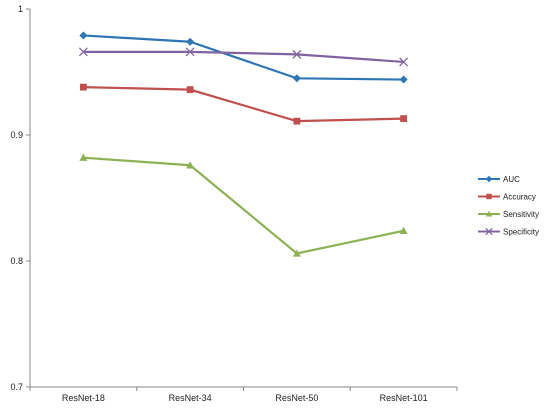 The height and width of the screenshot is (408, 550). Describe the element at coordinates (508, 206) in the screenshot. I see `legend: AUC Accuracy Sensitivity Specificity` at that location.